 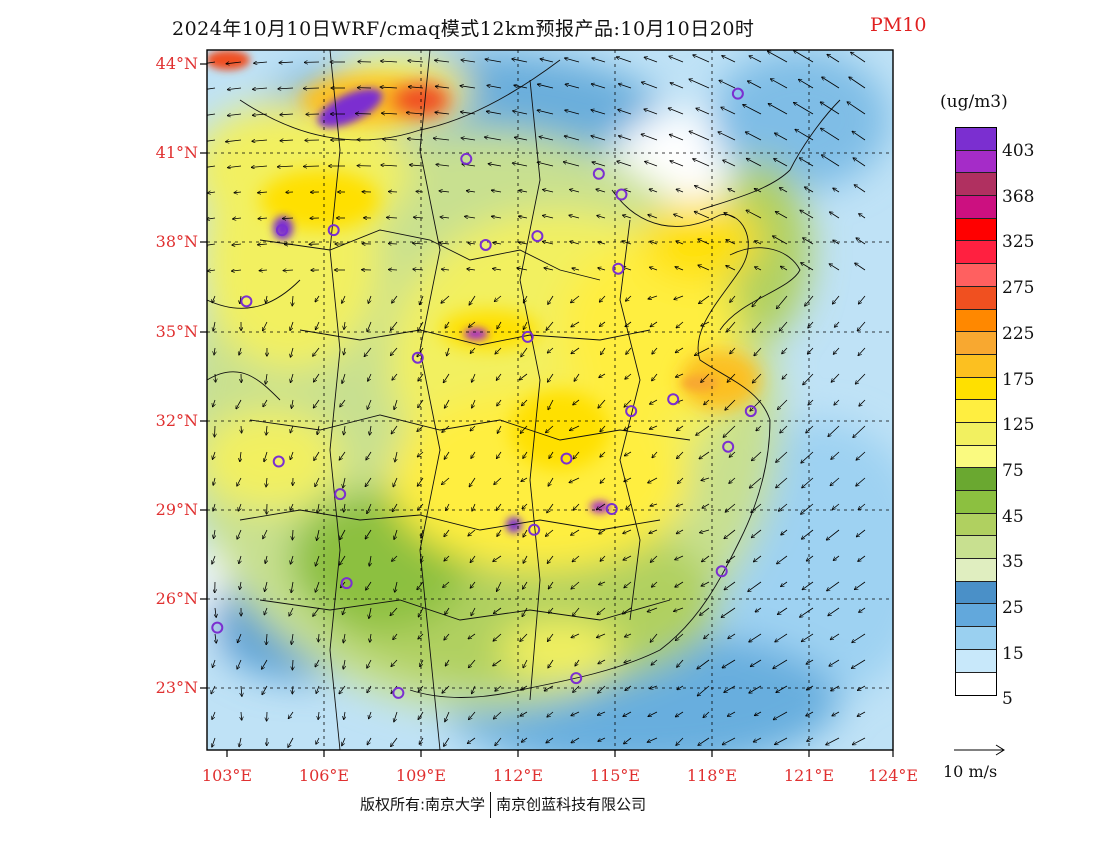 What do you see at coordinates (176, 420) in the screenshot?
I see `lat-label-32: 32°N` at bounding box center [176, 420].